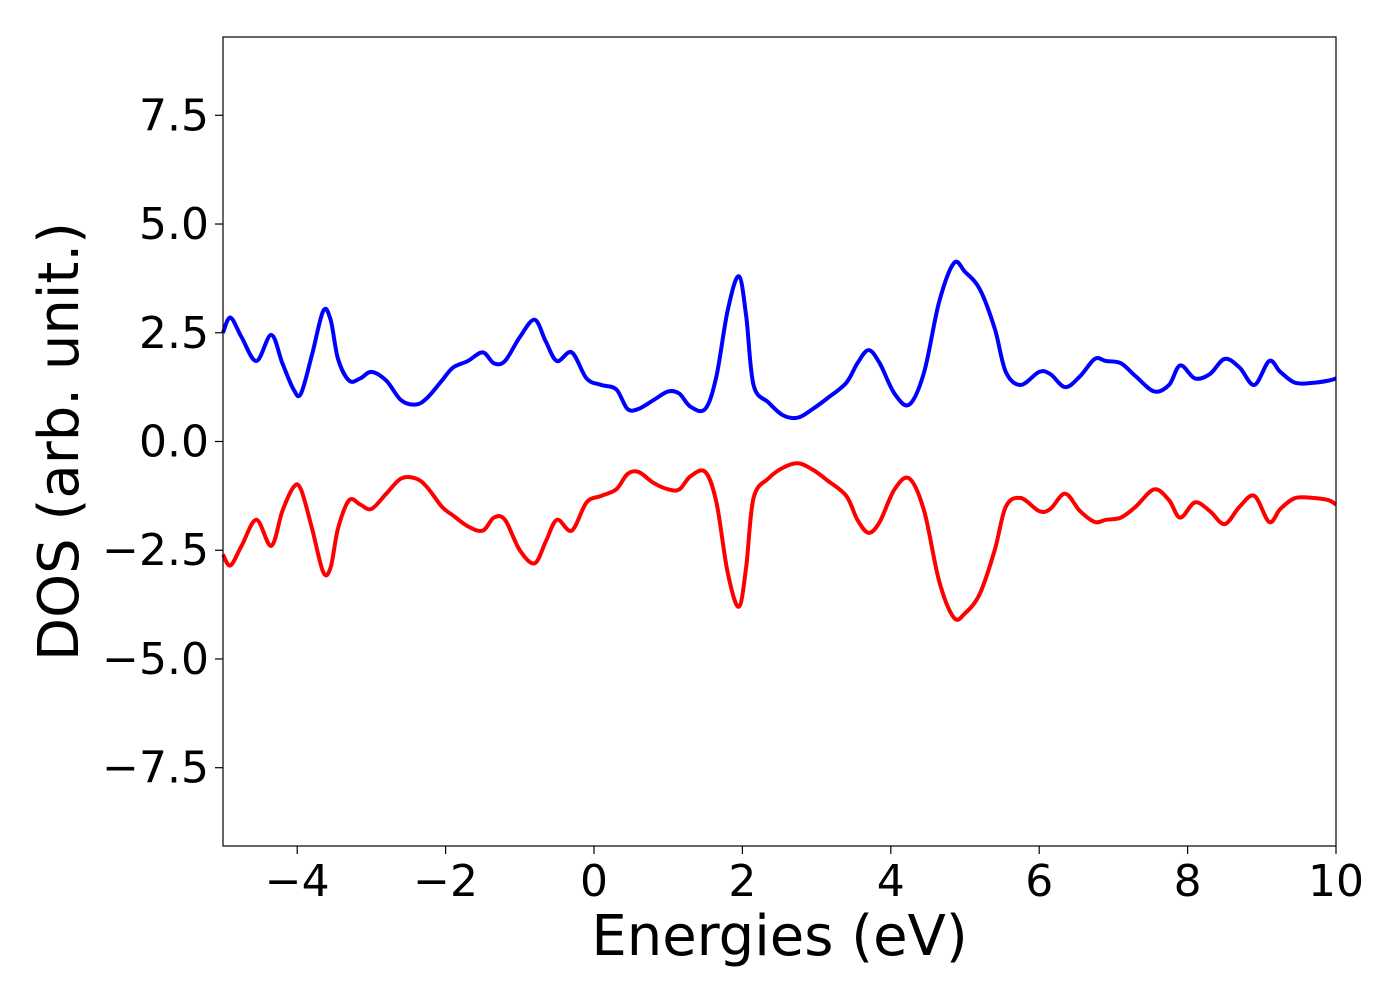 Image resolution: width=1400 pixels, height=1000 pixels. I want to click on x-tick-label: 8, so click(1188, 881).